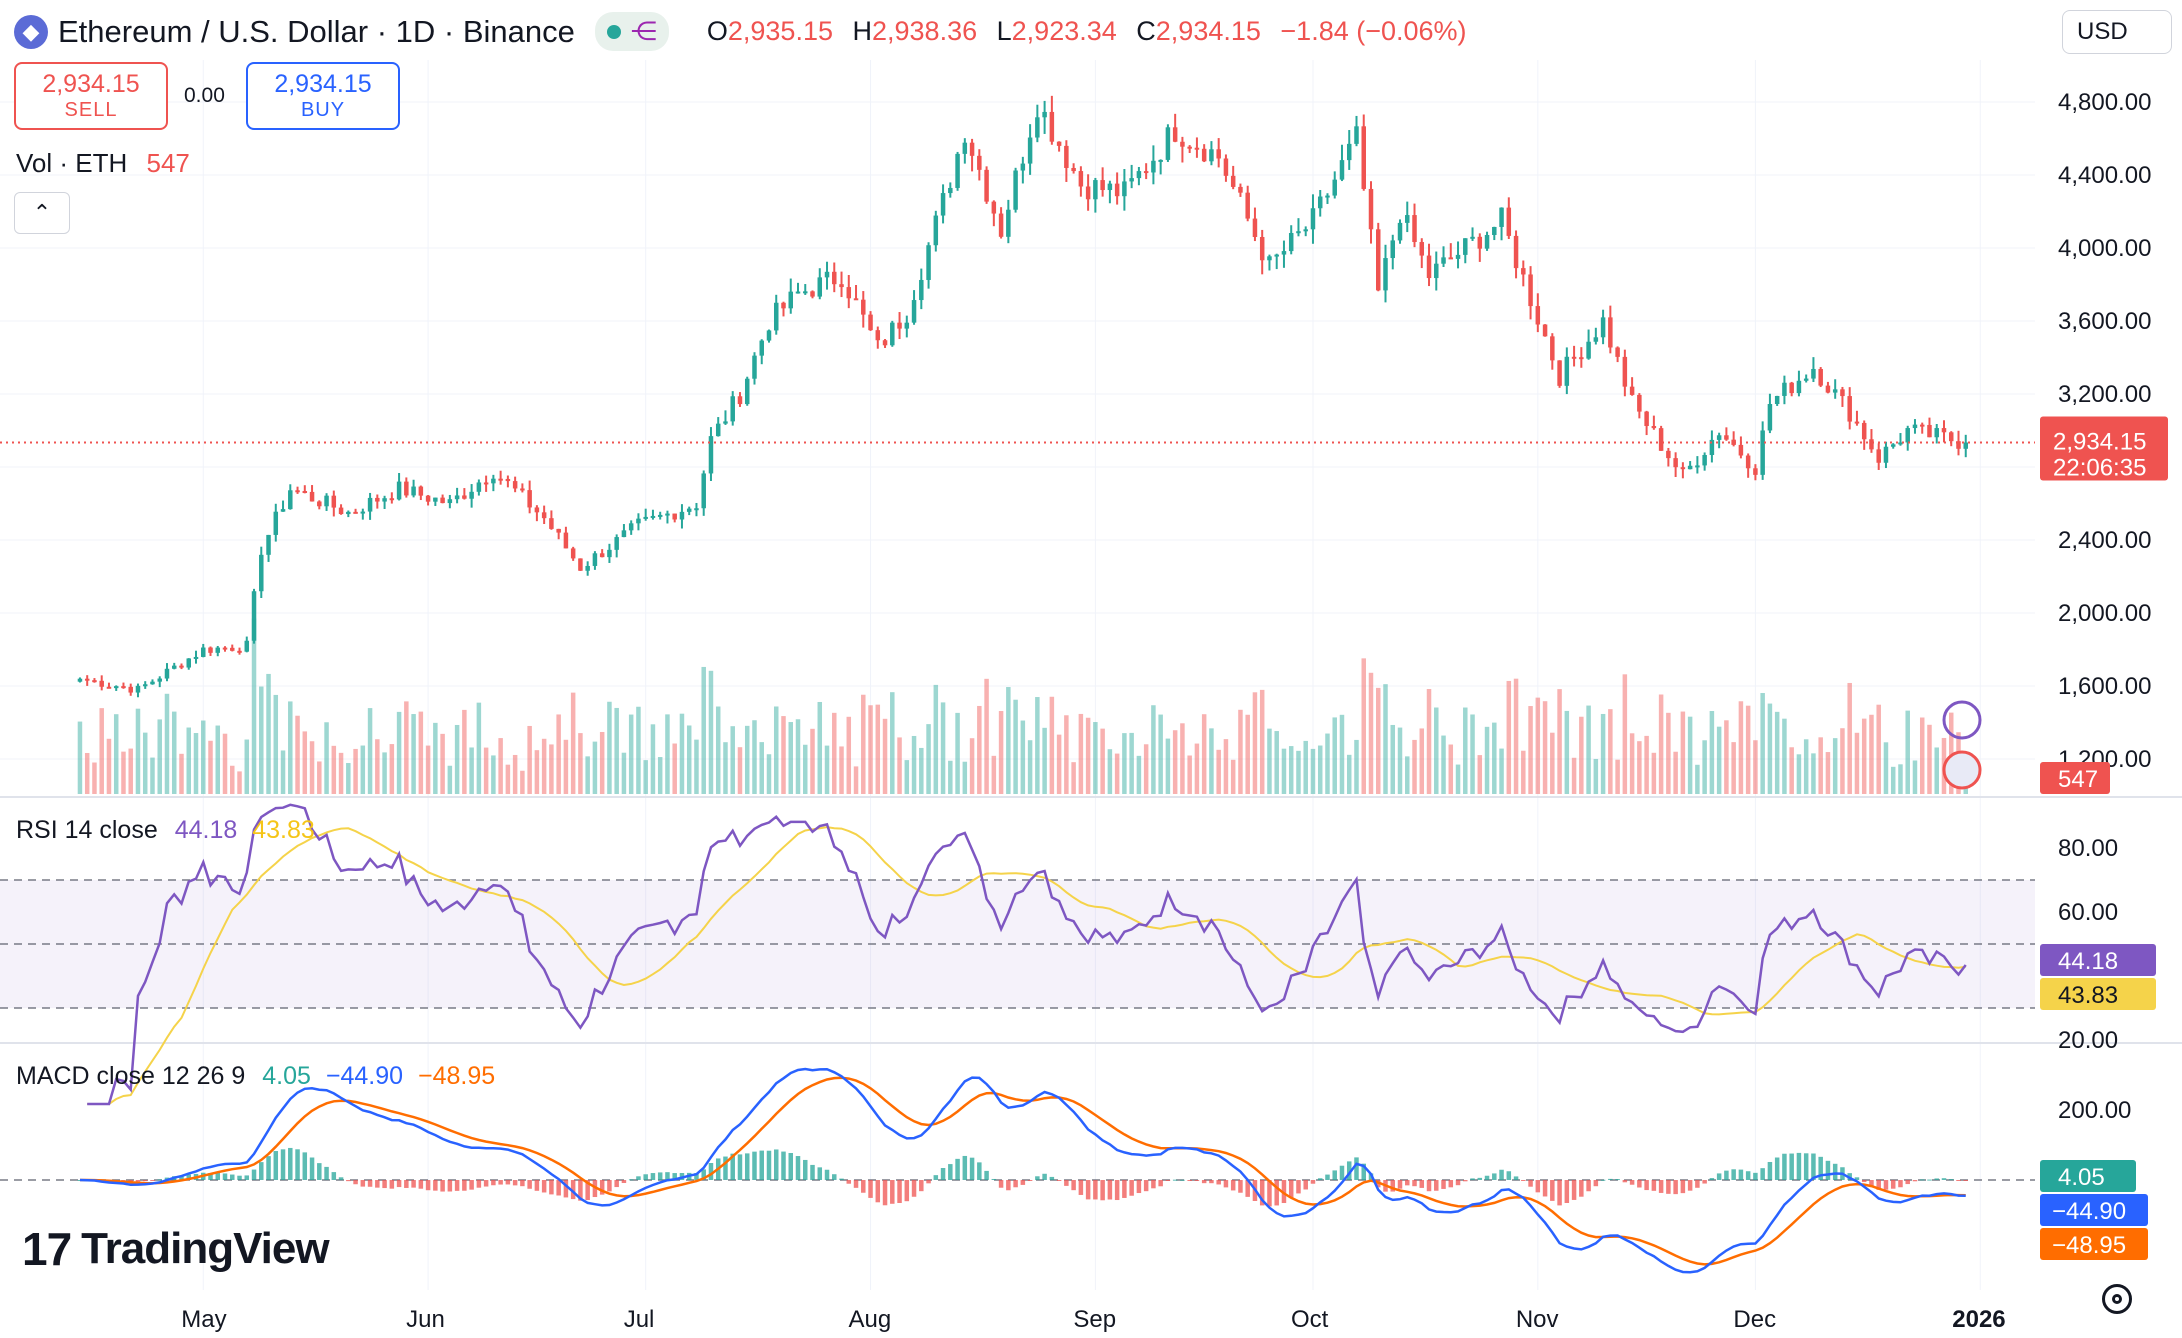  I want to click on tradingview-logo: 17 TradingView, so click(176, 1249).